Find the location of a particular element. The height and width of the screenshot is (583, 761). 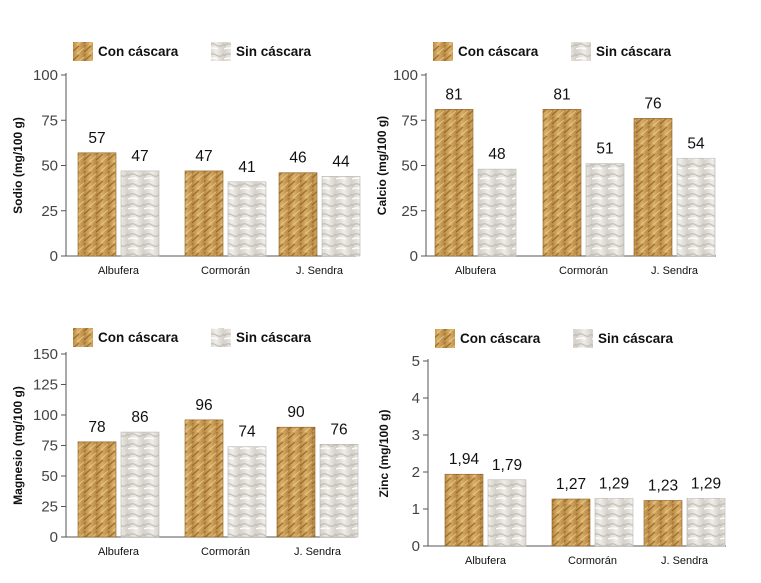

data-label: 90 is located at coordinates (296, 412).